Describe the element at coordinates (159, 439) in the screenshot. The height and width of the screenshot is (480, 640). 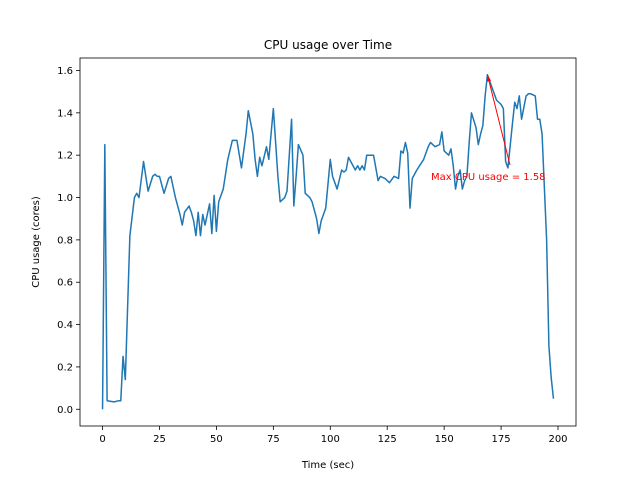
I see `x-tick-label: 25` at that location.